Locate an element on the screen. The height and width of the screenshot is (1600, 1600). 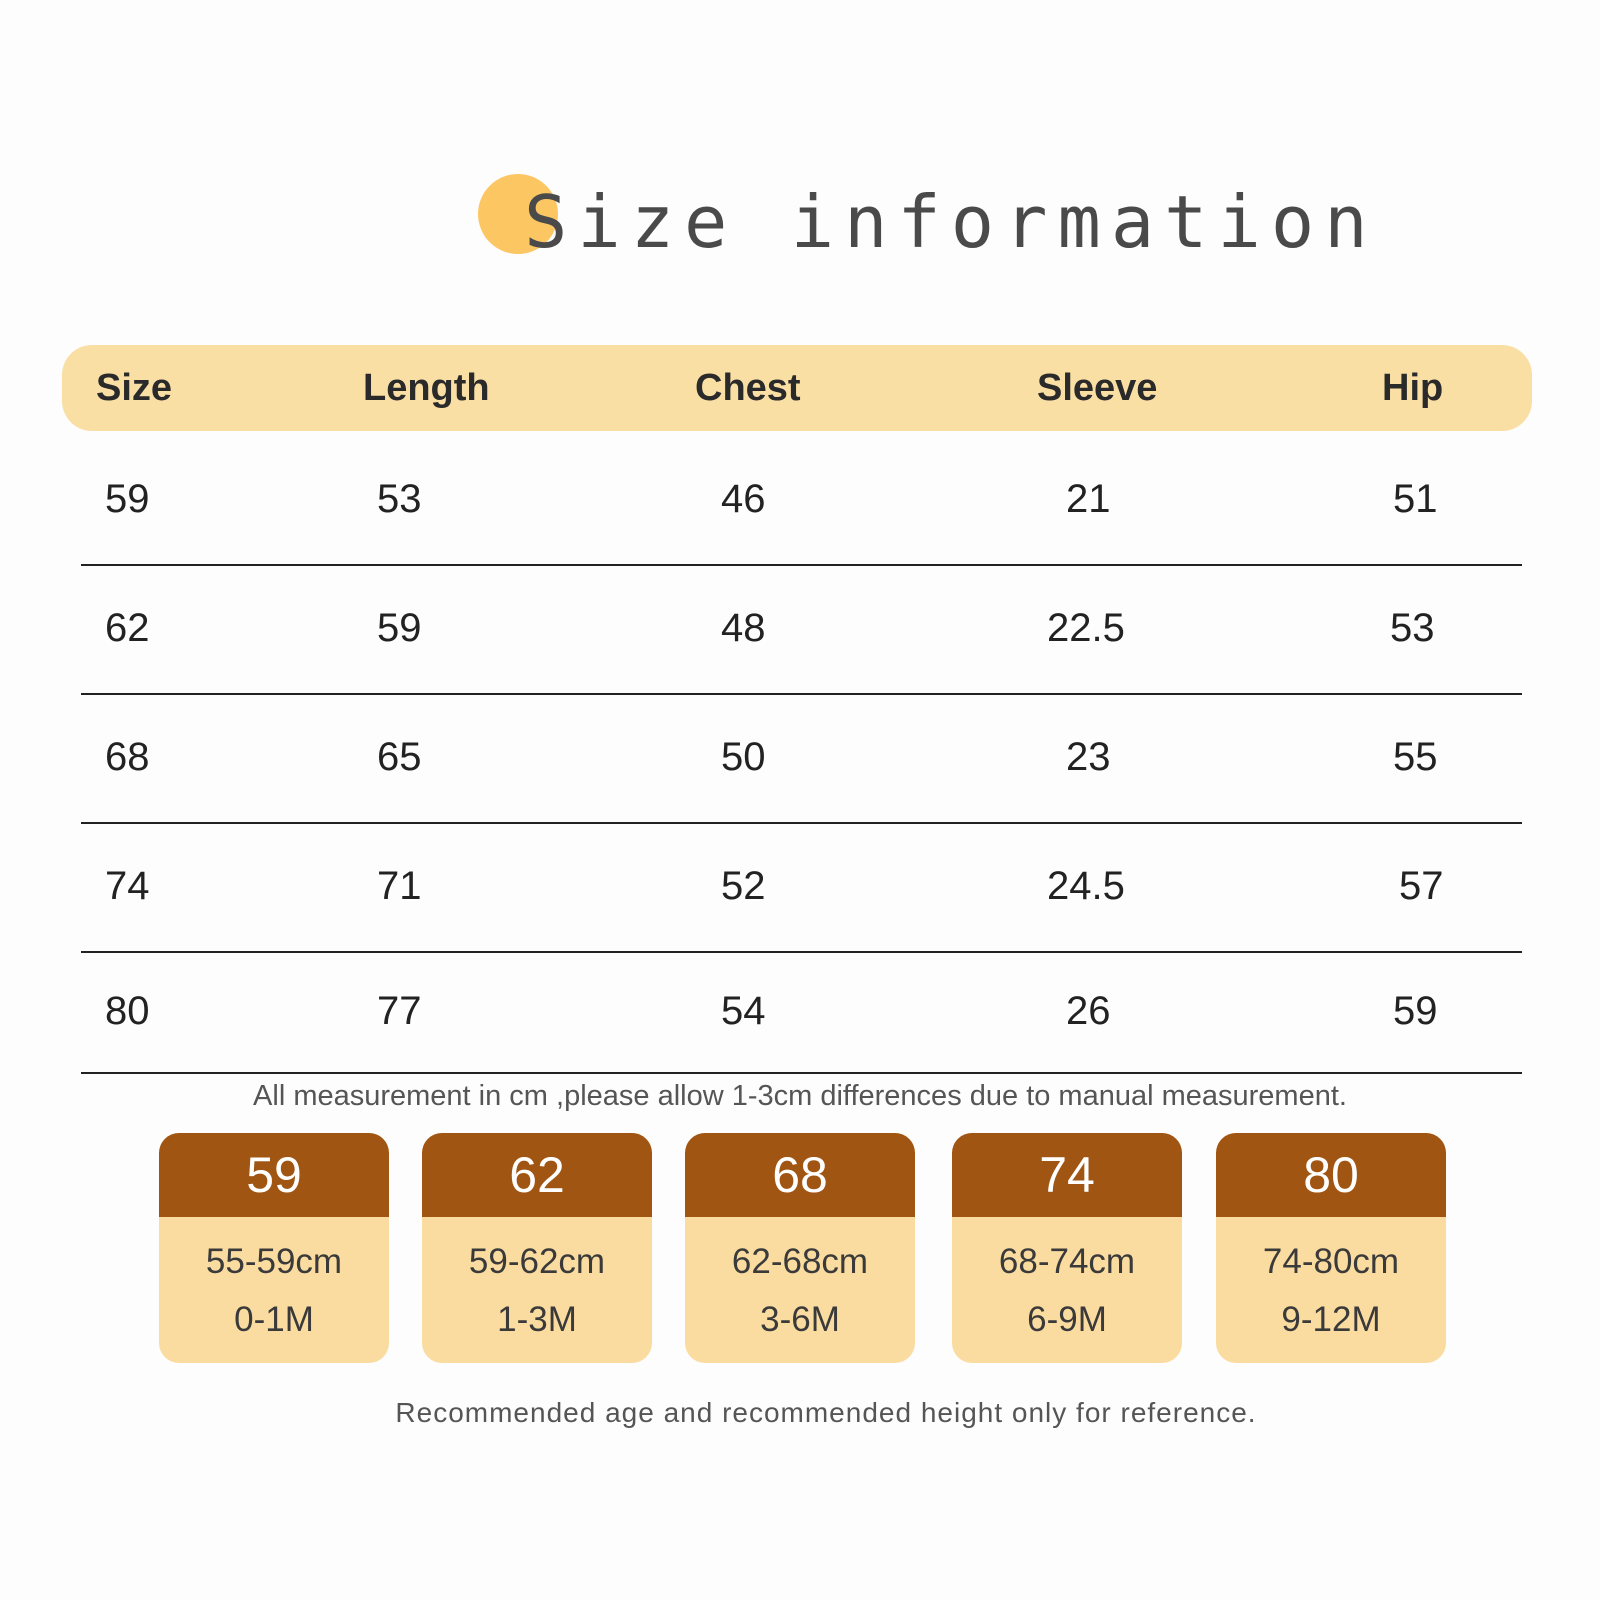
header-hip: Hip is located at coordinates (1413, 388).